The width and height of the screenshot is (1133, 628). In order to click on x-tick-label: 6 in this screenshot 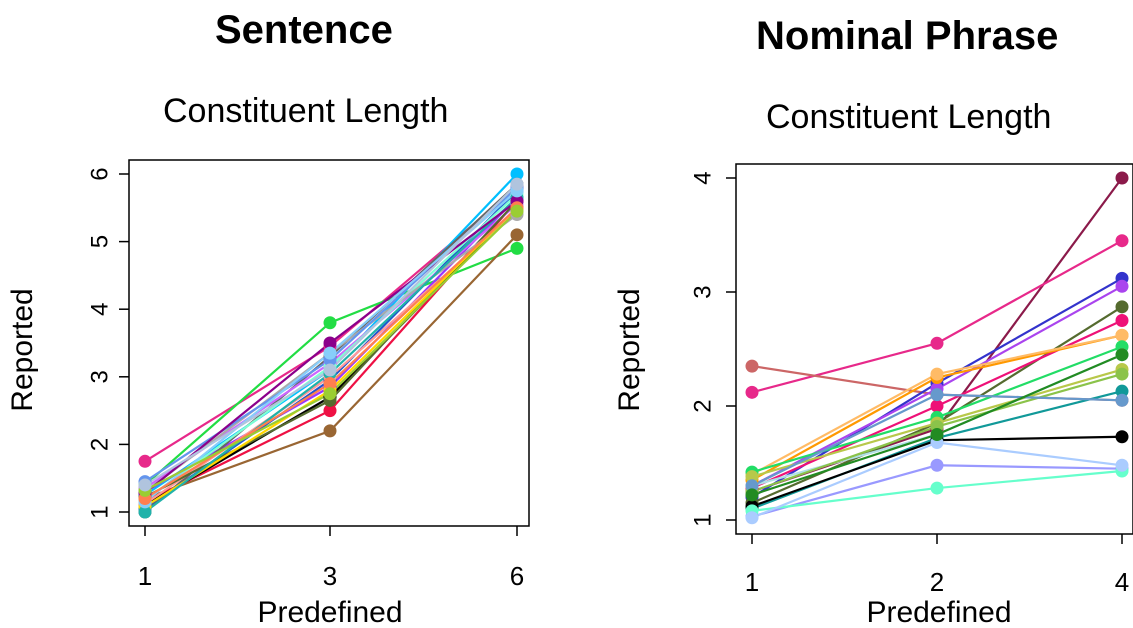, I will do `click(517, 576)`.